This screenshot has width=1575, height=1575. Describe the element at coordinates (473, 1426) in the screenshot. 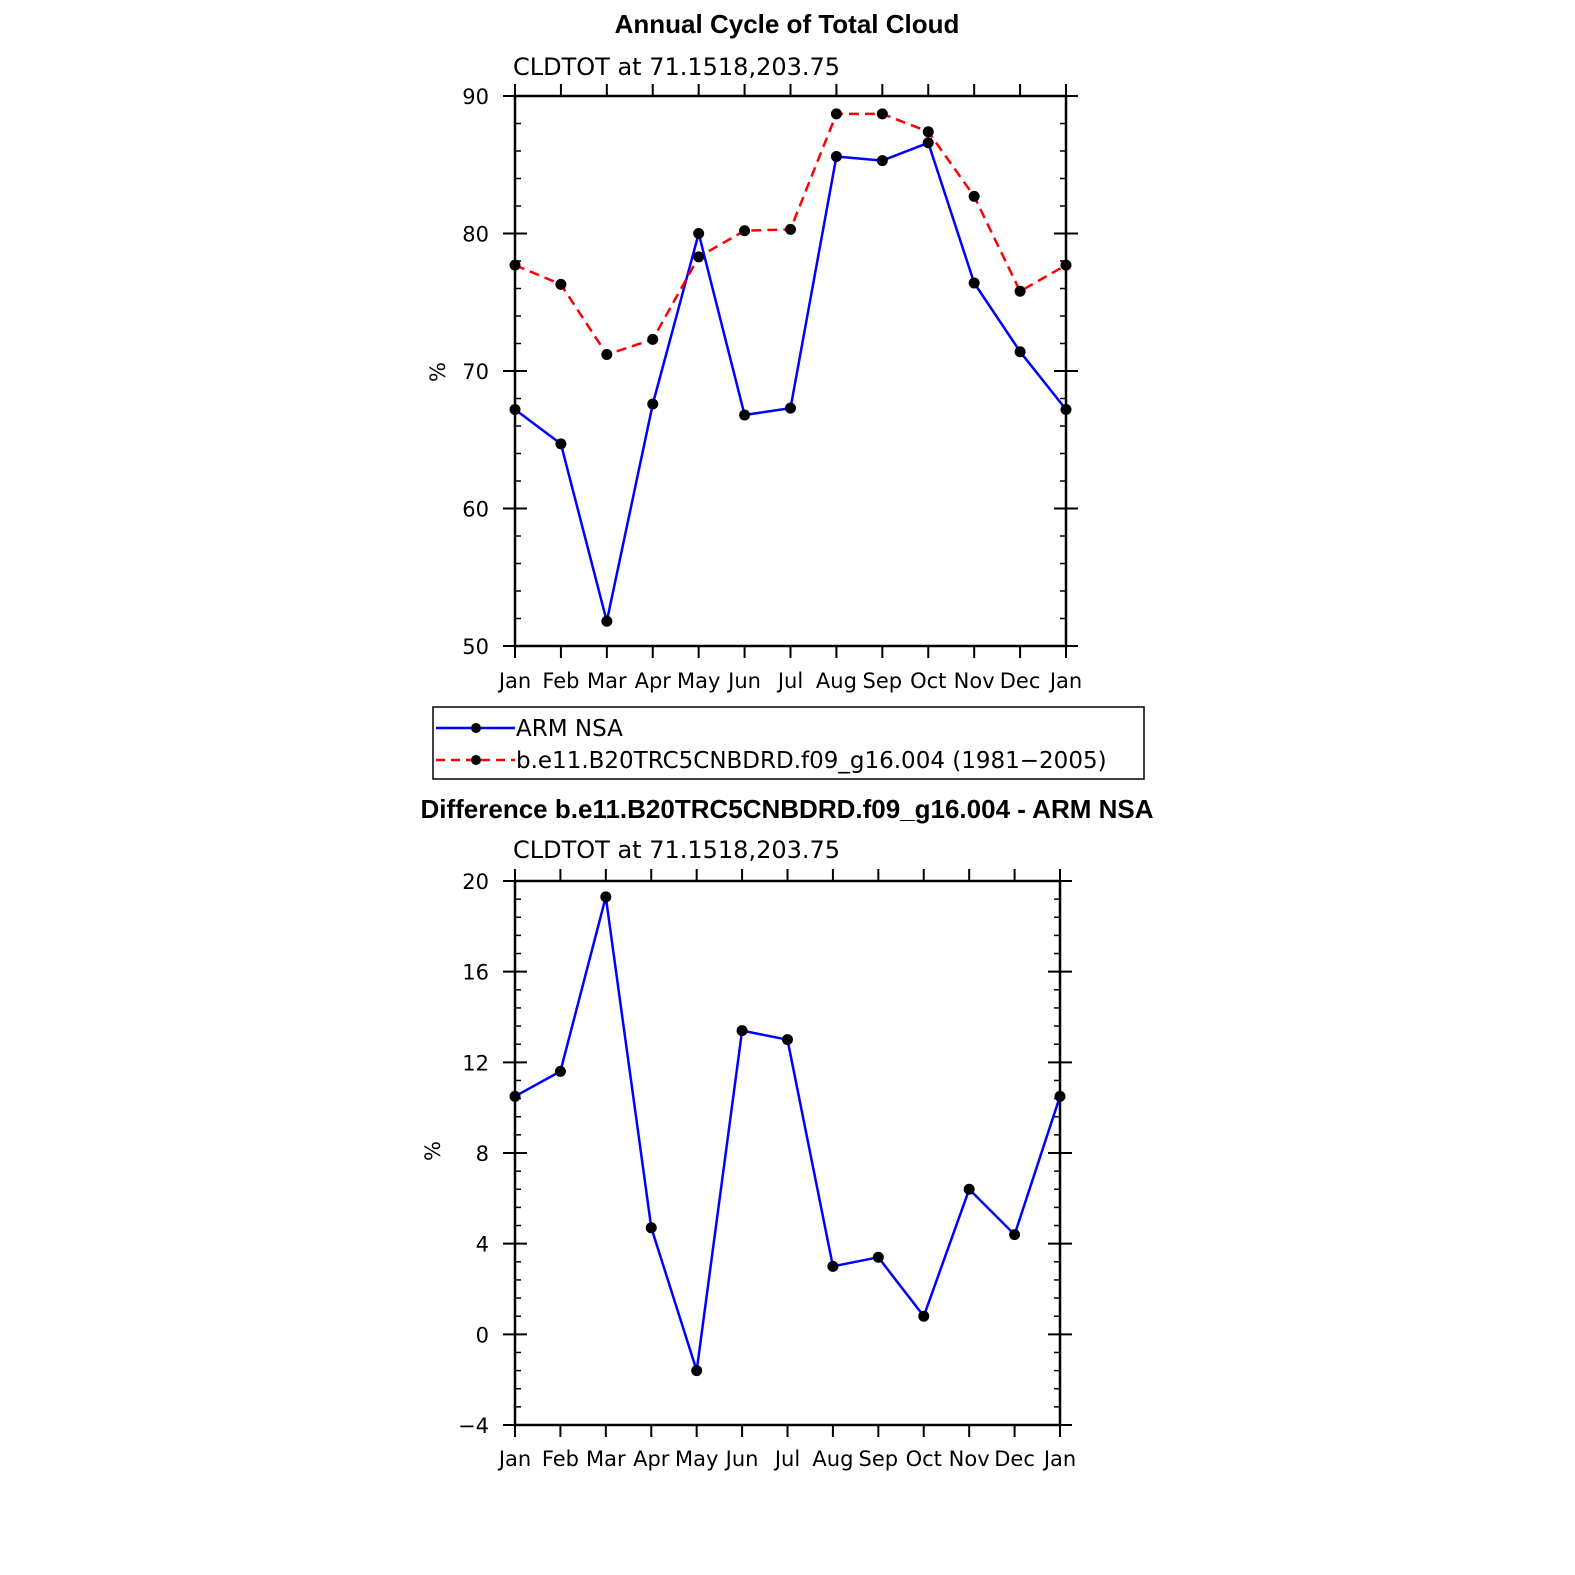

I see `y-tick-label: −4` at that location.